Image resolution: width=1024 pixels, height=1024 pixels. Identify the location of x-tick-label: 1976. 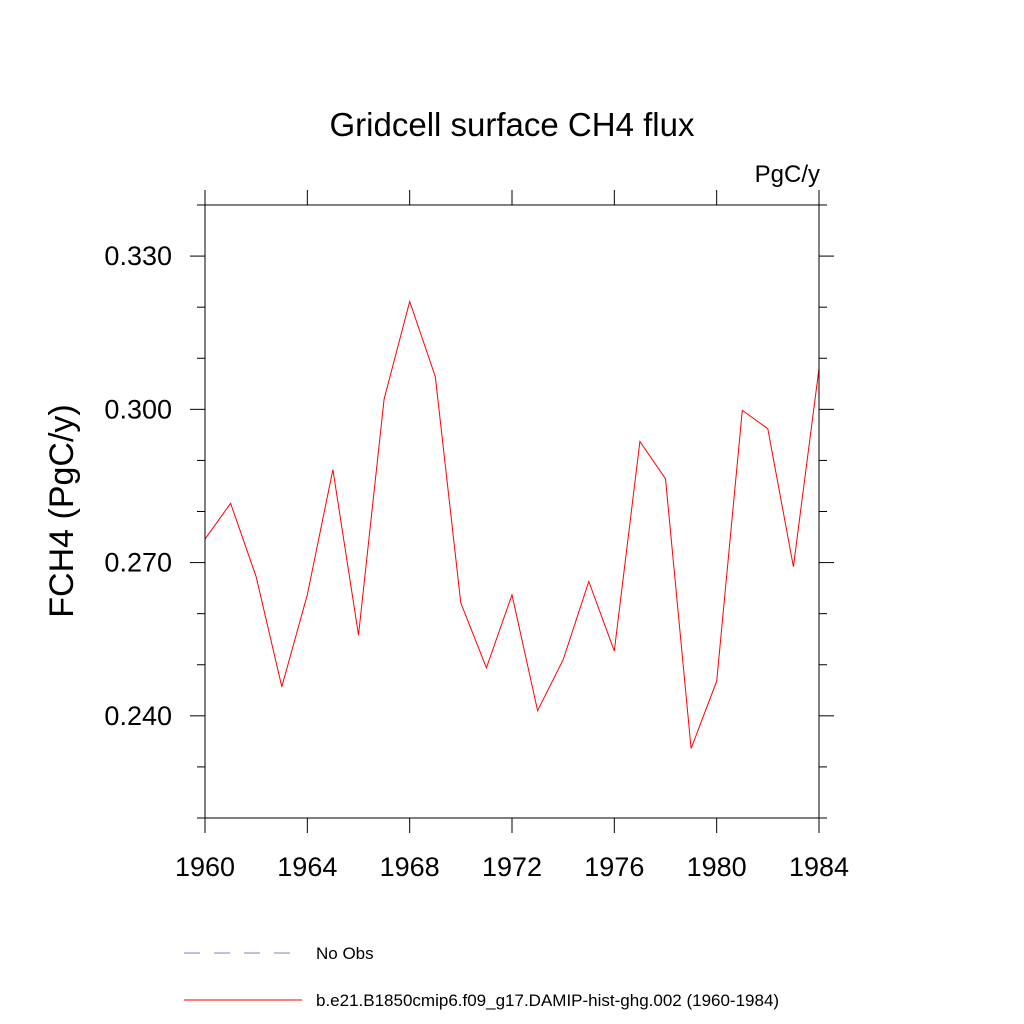
(614, 867).